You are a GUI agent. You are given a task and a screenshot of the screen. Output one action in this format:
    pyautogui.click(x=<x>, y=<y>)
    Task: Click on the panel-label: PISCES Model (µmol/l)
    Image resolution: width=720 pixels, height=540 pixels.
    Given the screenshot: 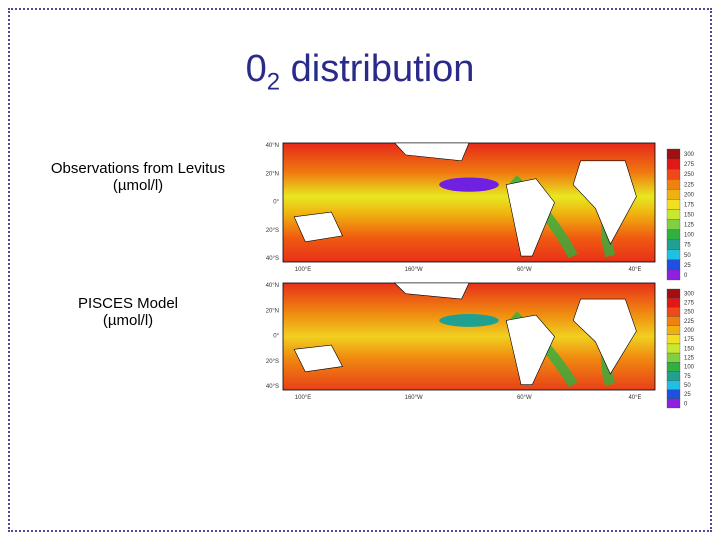 What is the action you would take?
    pyautogui.click(x=128, y=312)
    